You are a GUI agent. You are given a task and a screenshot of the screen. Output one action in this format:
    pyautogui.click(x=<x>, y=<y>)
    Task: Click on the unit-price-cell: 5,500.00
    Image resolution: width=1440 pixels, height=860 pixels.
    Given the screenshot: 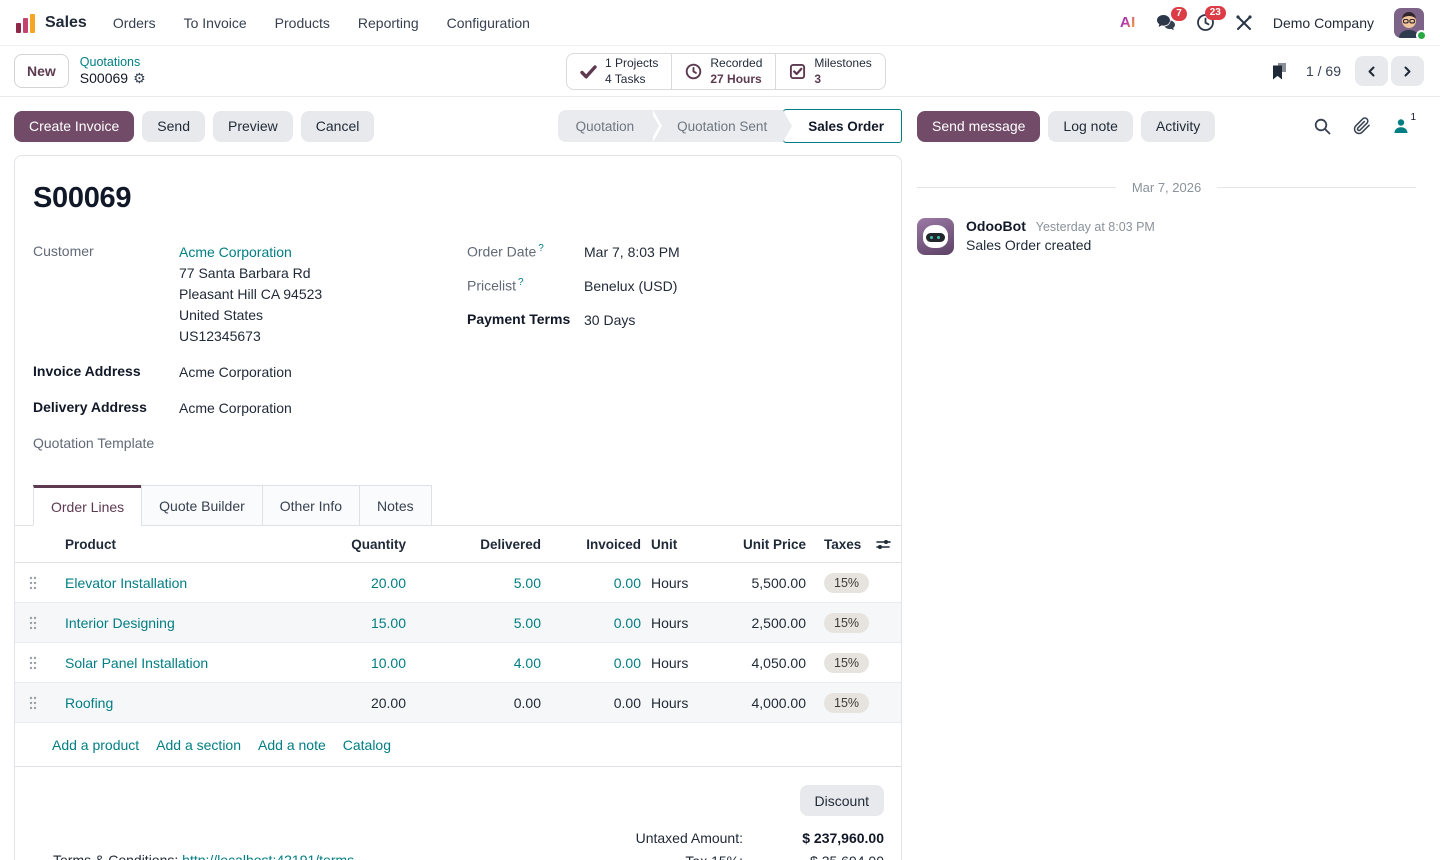 What is the action you would take?
    pyautogui.click(x=779, y=582)
    